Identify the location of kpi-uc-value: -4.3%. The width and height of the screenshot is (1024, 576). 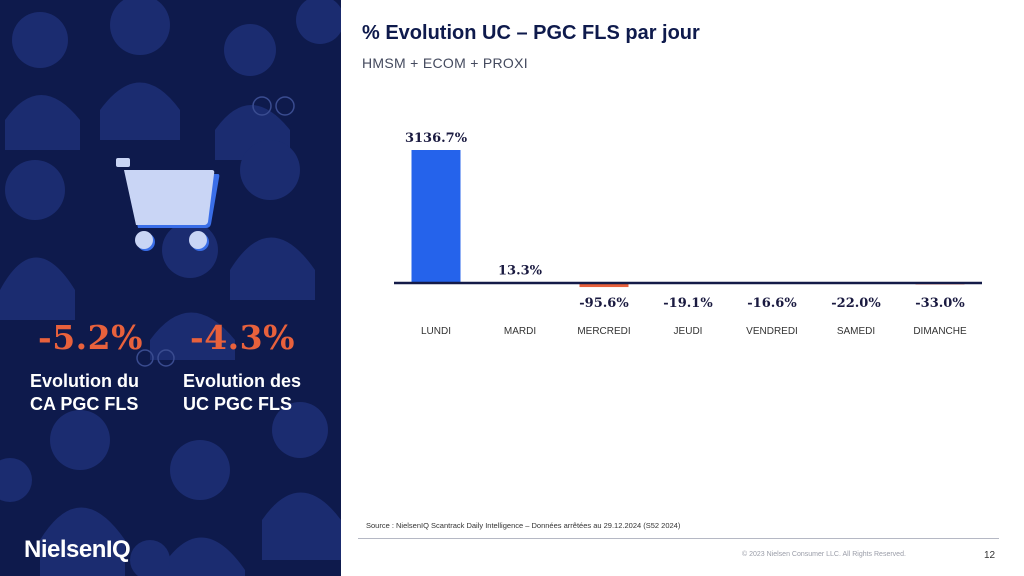
(242, 337).